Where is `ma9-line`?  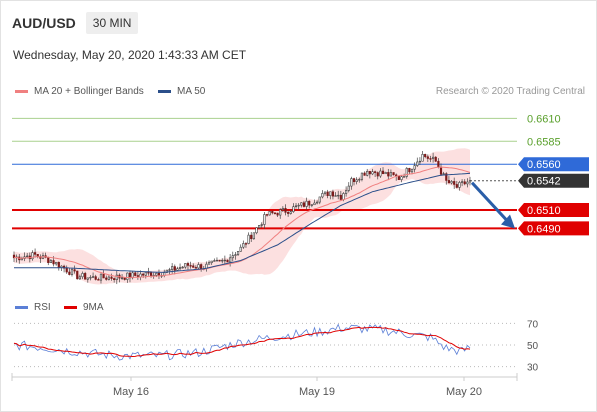
ma9-line is located at coordinates (242, 342).